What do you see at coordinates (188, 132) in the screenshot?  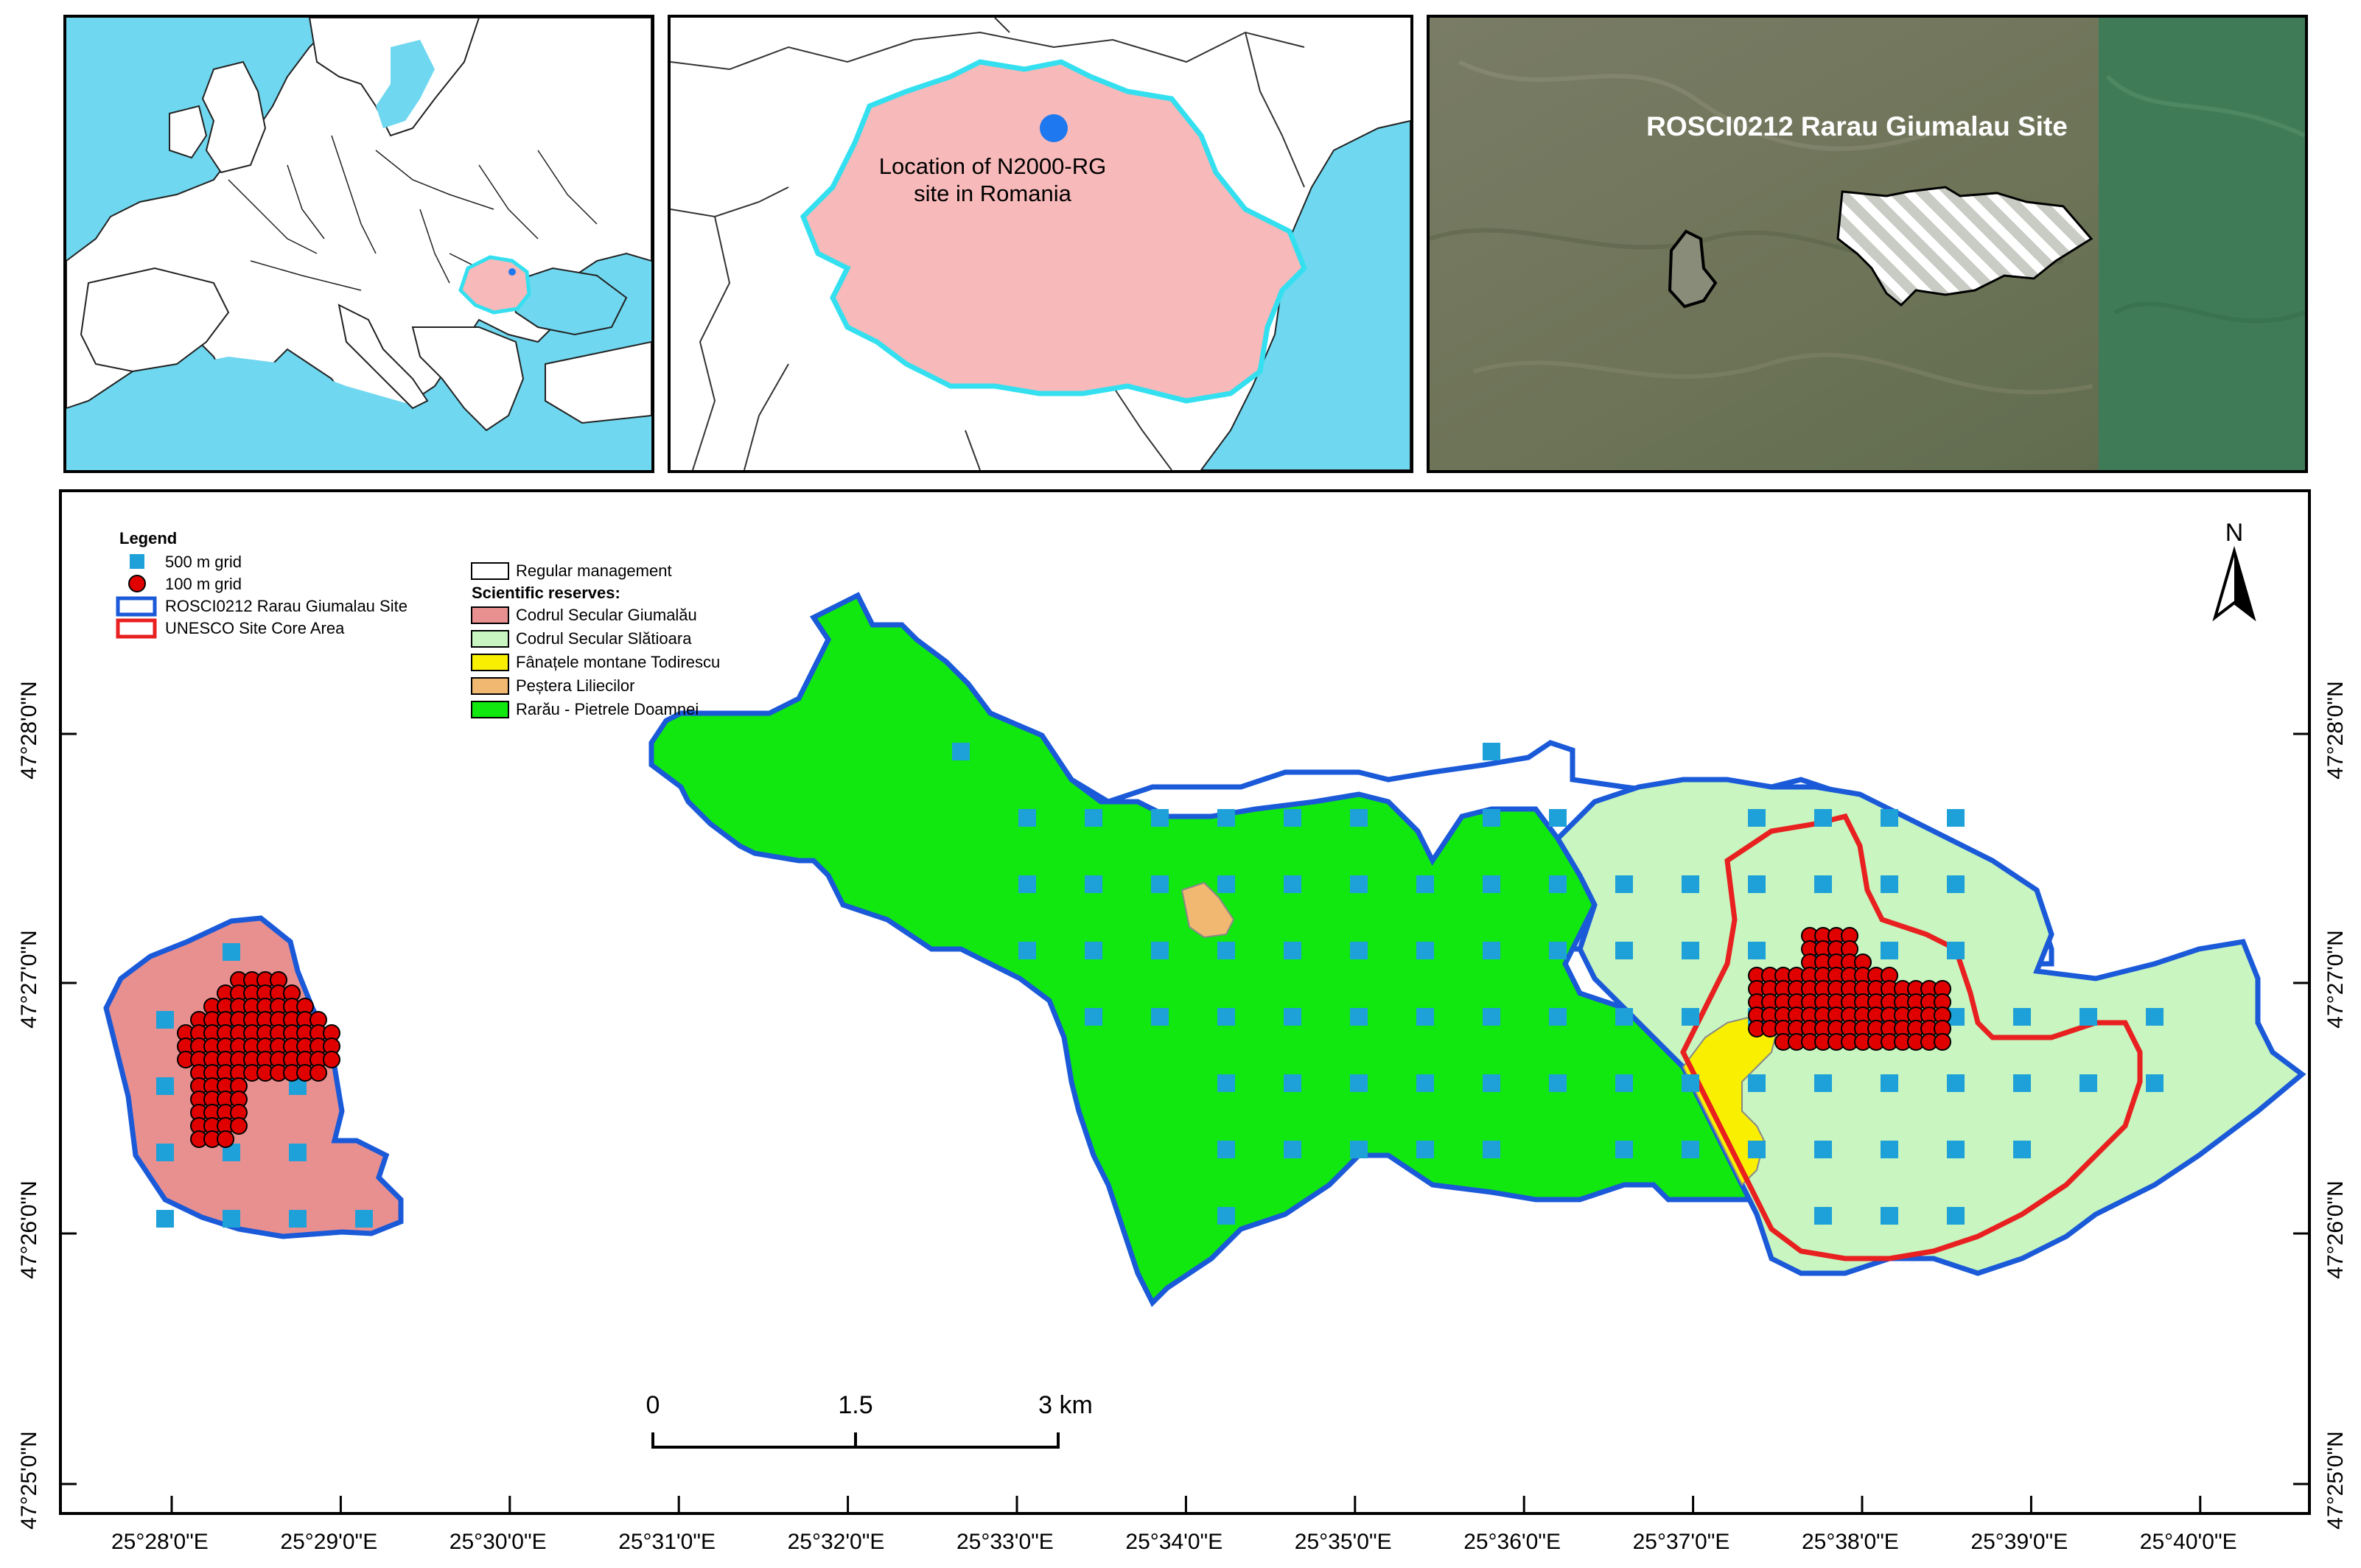 I see `ireland` at bounding box center [188, 132].